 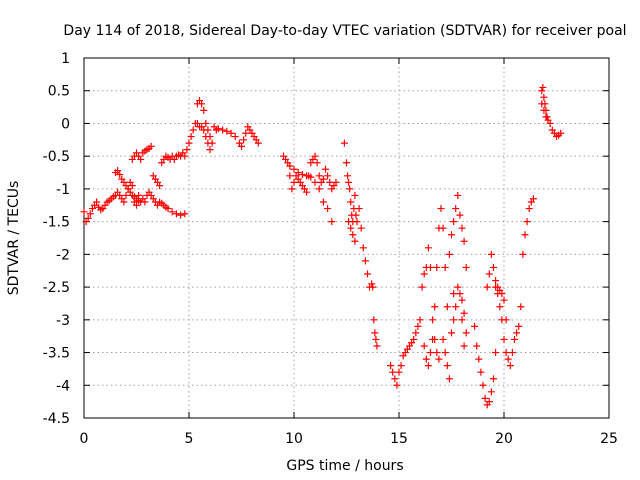 What do you see at coordinates (56, 223) in the screenshot?
I see `y-tick-label: -1.5` at bounding box center [56, 223].